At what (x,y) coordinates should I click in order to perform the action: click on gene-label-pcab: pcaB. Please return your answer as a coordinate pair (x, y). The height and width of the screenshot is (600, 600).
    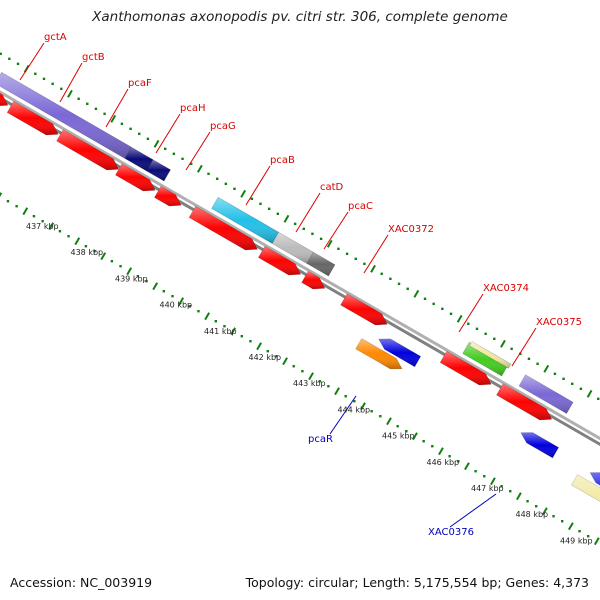
    Looking at the image, I should click on (282, 160).